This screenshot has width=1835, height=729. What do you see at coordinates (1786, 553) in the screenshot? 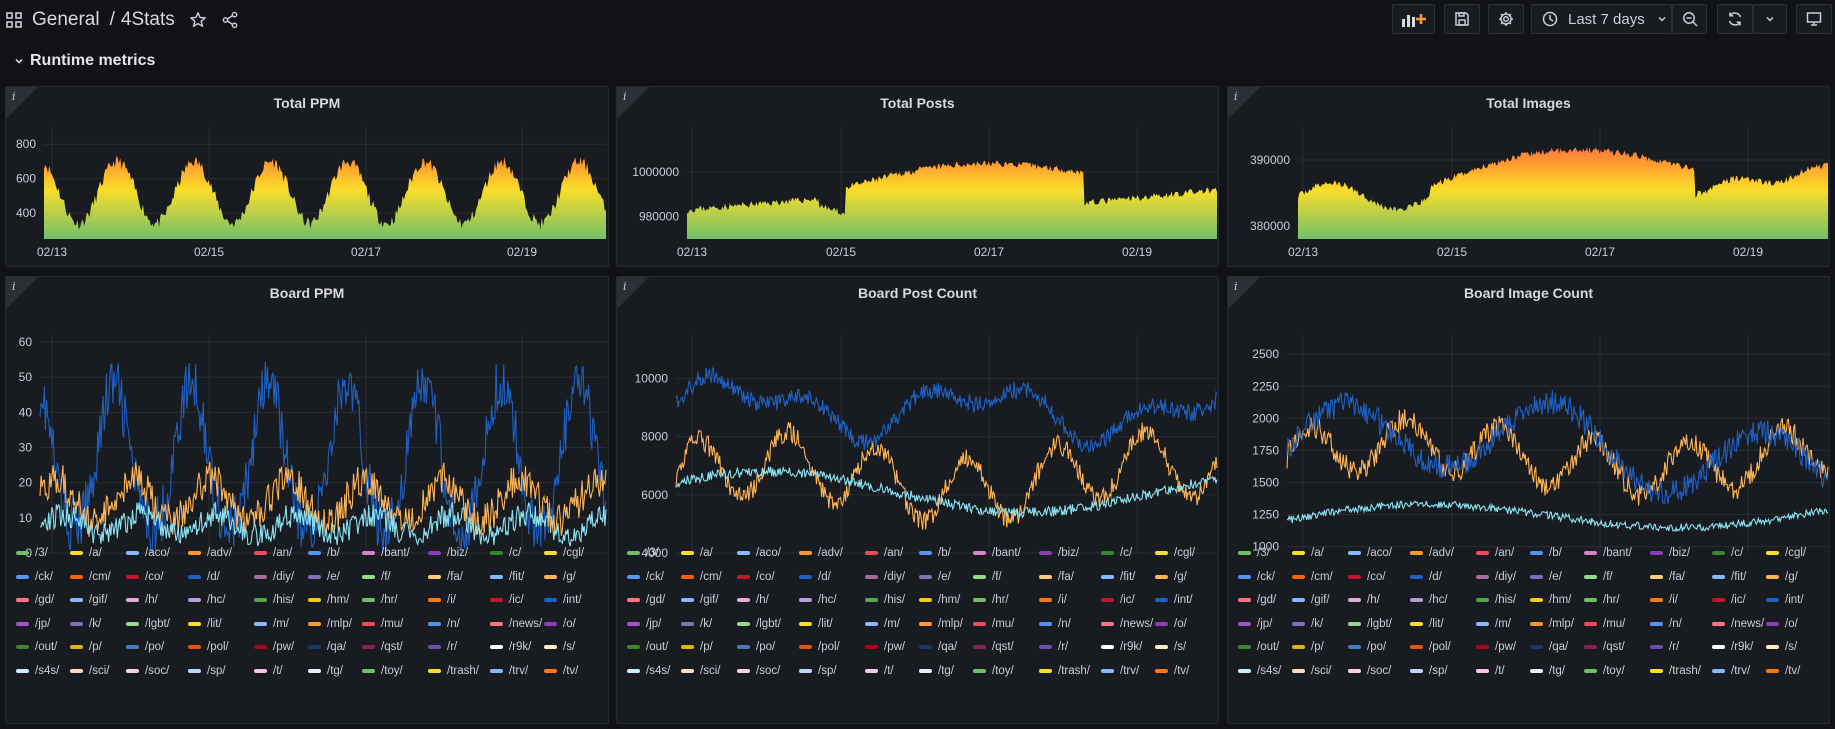
I see `legend-item: /cgl/` at bounding box center [1786, 553].